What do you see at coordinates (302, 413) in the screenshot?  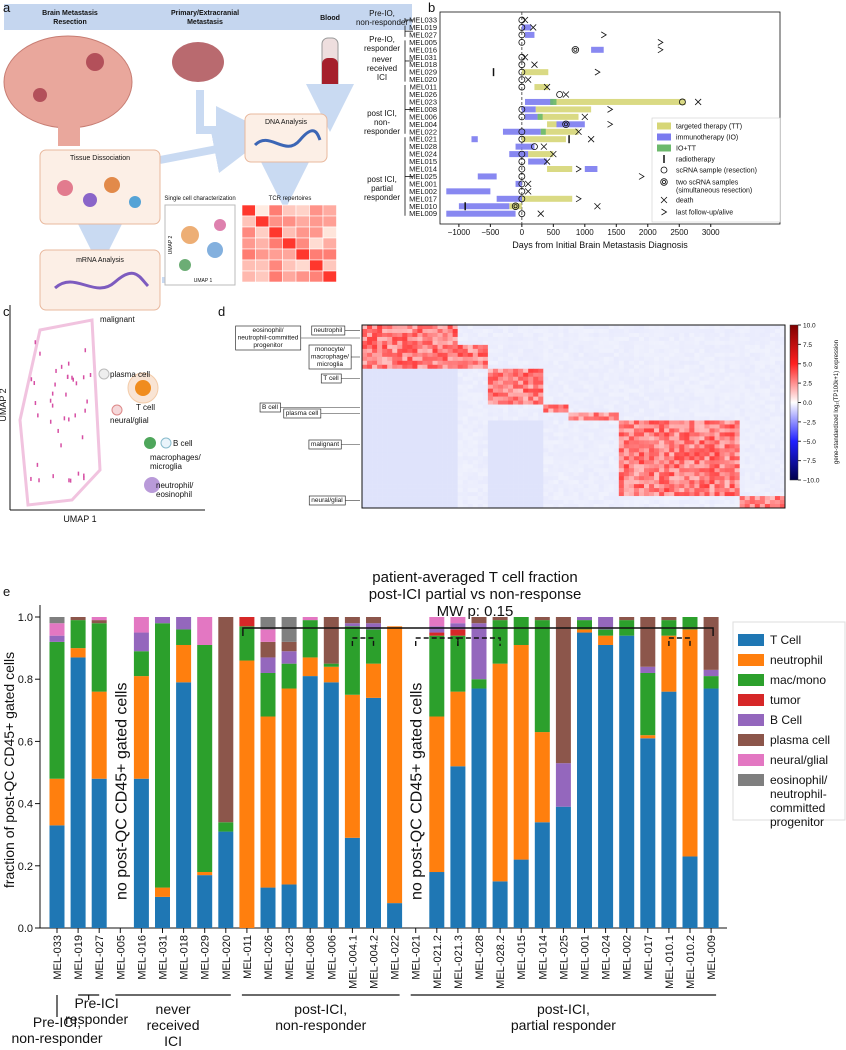 I see `row-label: plasma cell` at bounding box center [302, 413].